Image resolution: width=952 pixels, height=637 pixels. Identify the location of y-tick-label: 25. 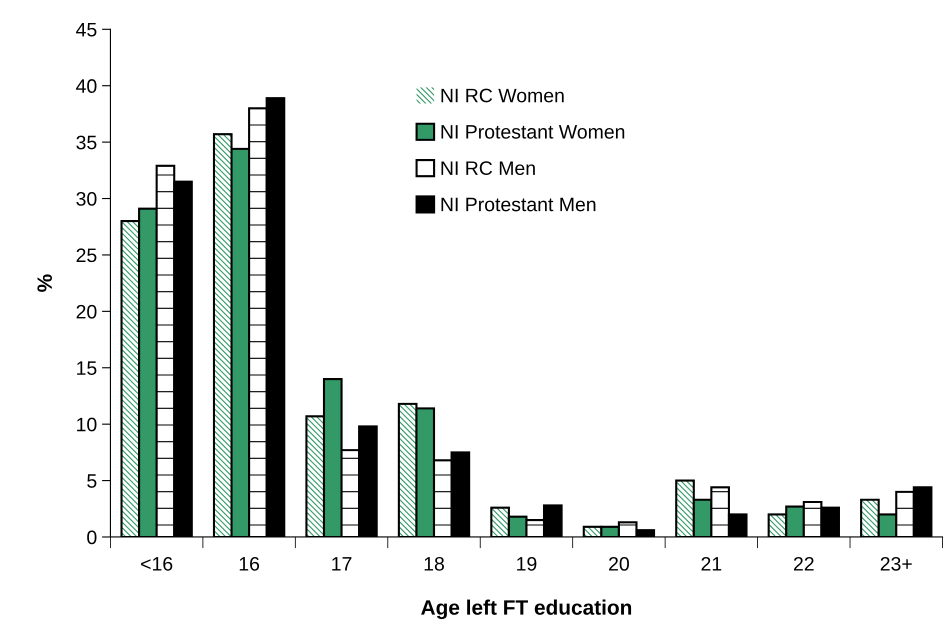
(86, 255).